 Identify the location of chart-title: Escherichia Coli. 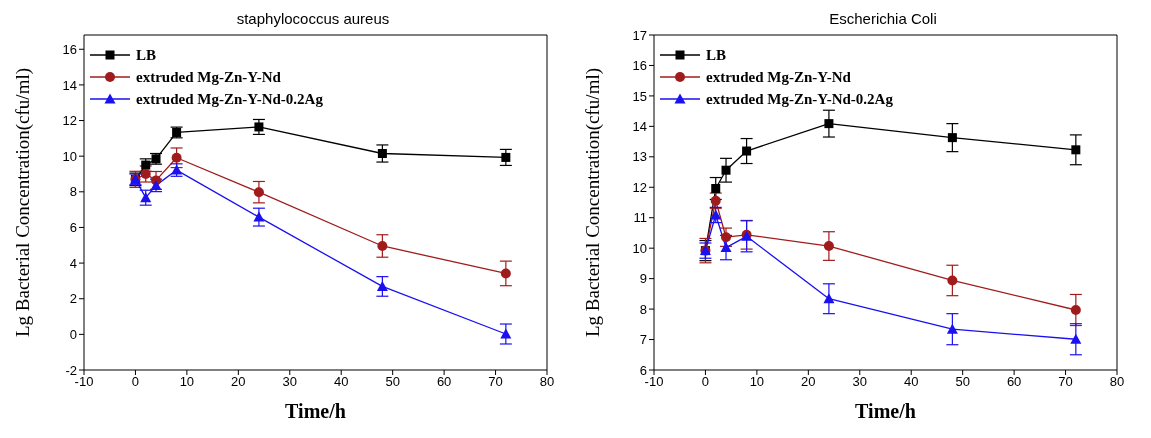
(883, 18).